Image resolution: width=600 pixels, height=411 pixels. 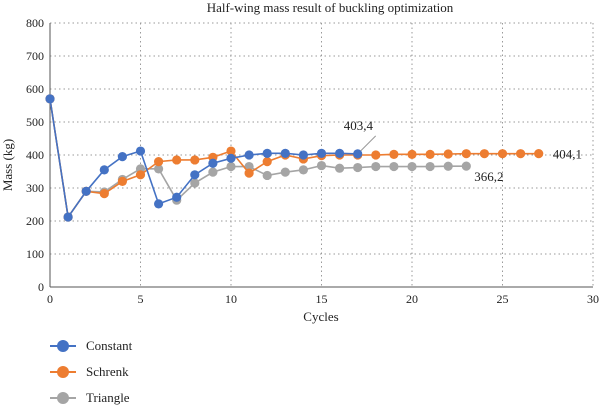 What do you see at coordinates (359, 125) in the screenshot?
I see `annotation-constant-final: 403,4` at bounding box center [359, 125].